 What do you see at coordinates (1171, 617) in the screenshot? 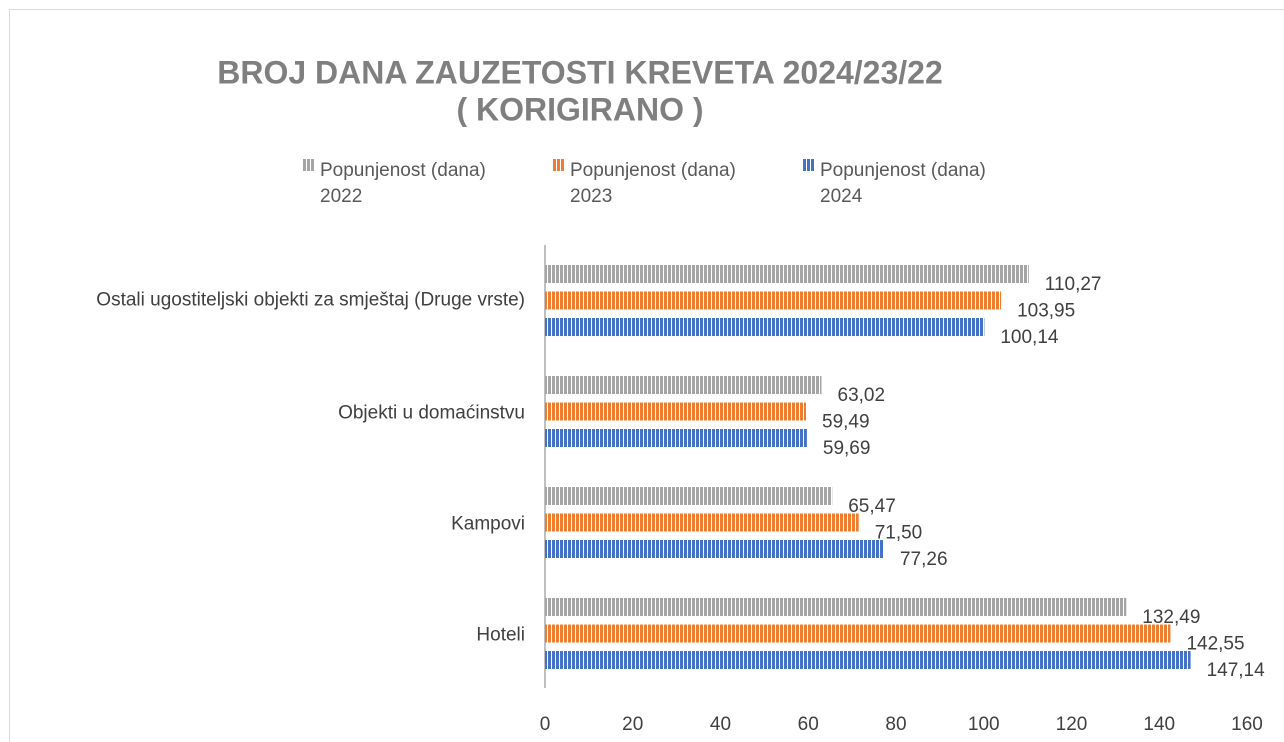
I see `data-label: 132,49` at bounding box center [1171, 617].